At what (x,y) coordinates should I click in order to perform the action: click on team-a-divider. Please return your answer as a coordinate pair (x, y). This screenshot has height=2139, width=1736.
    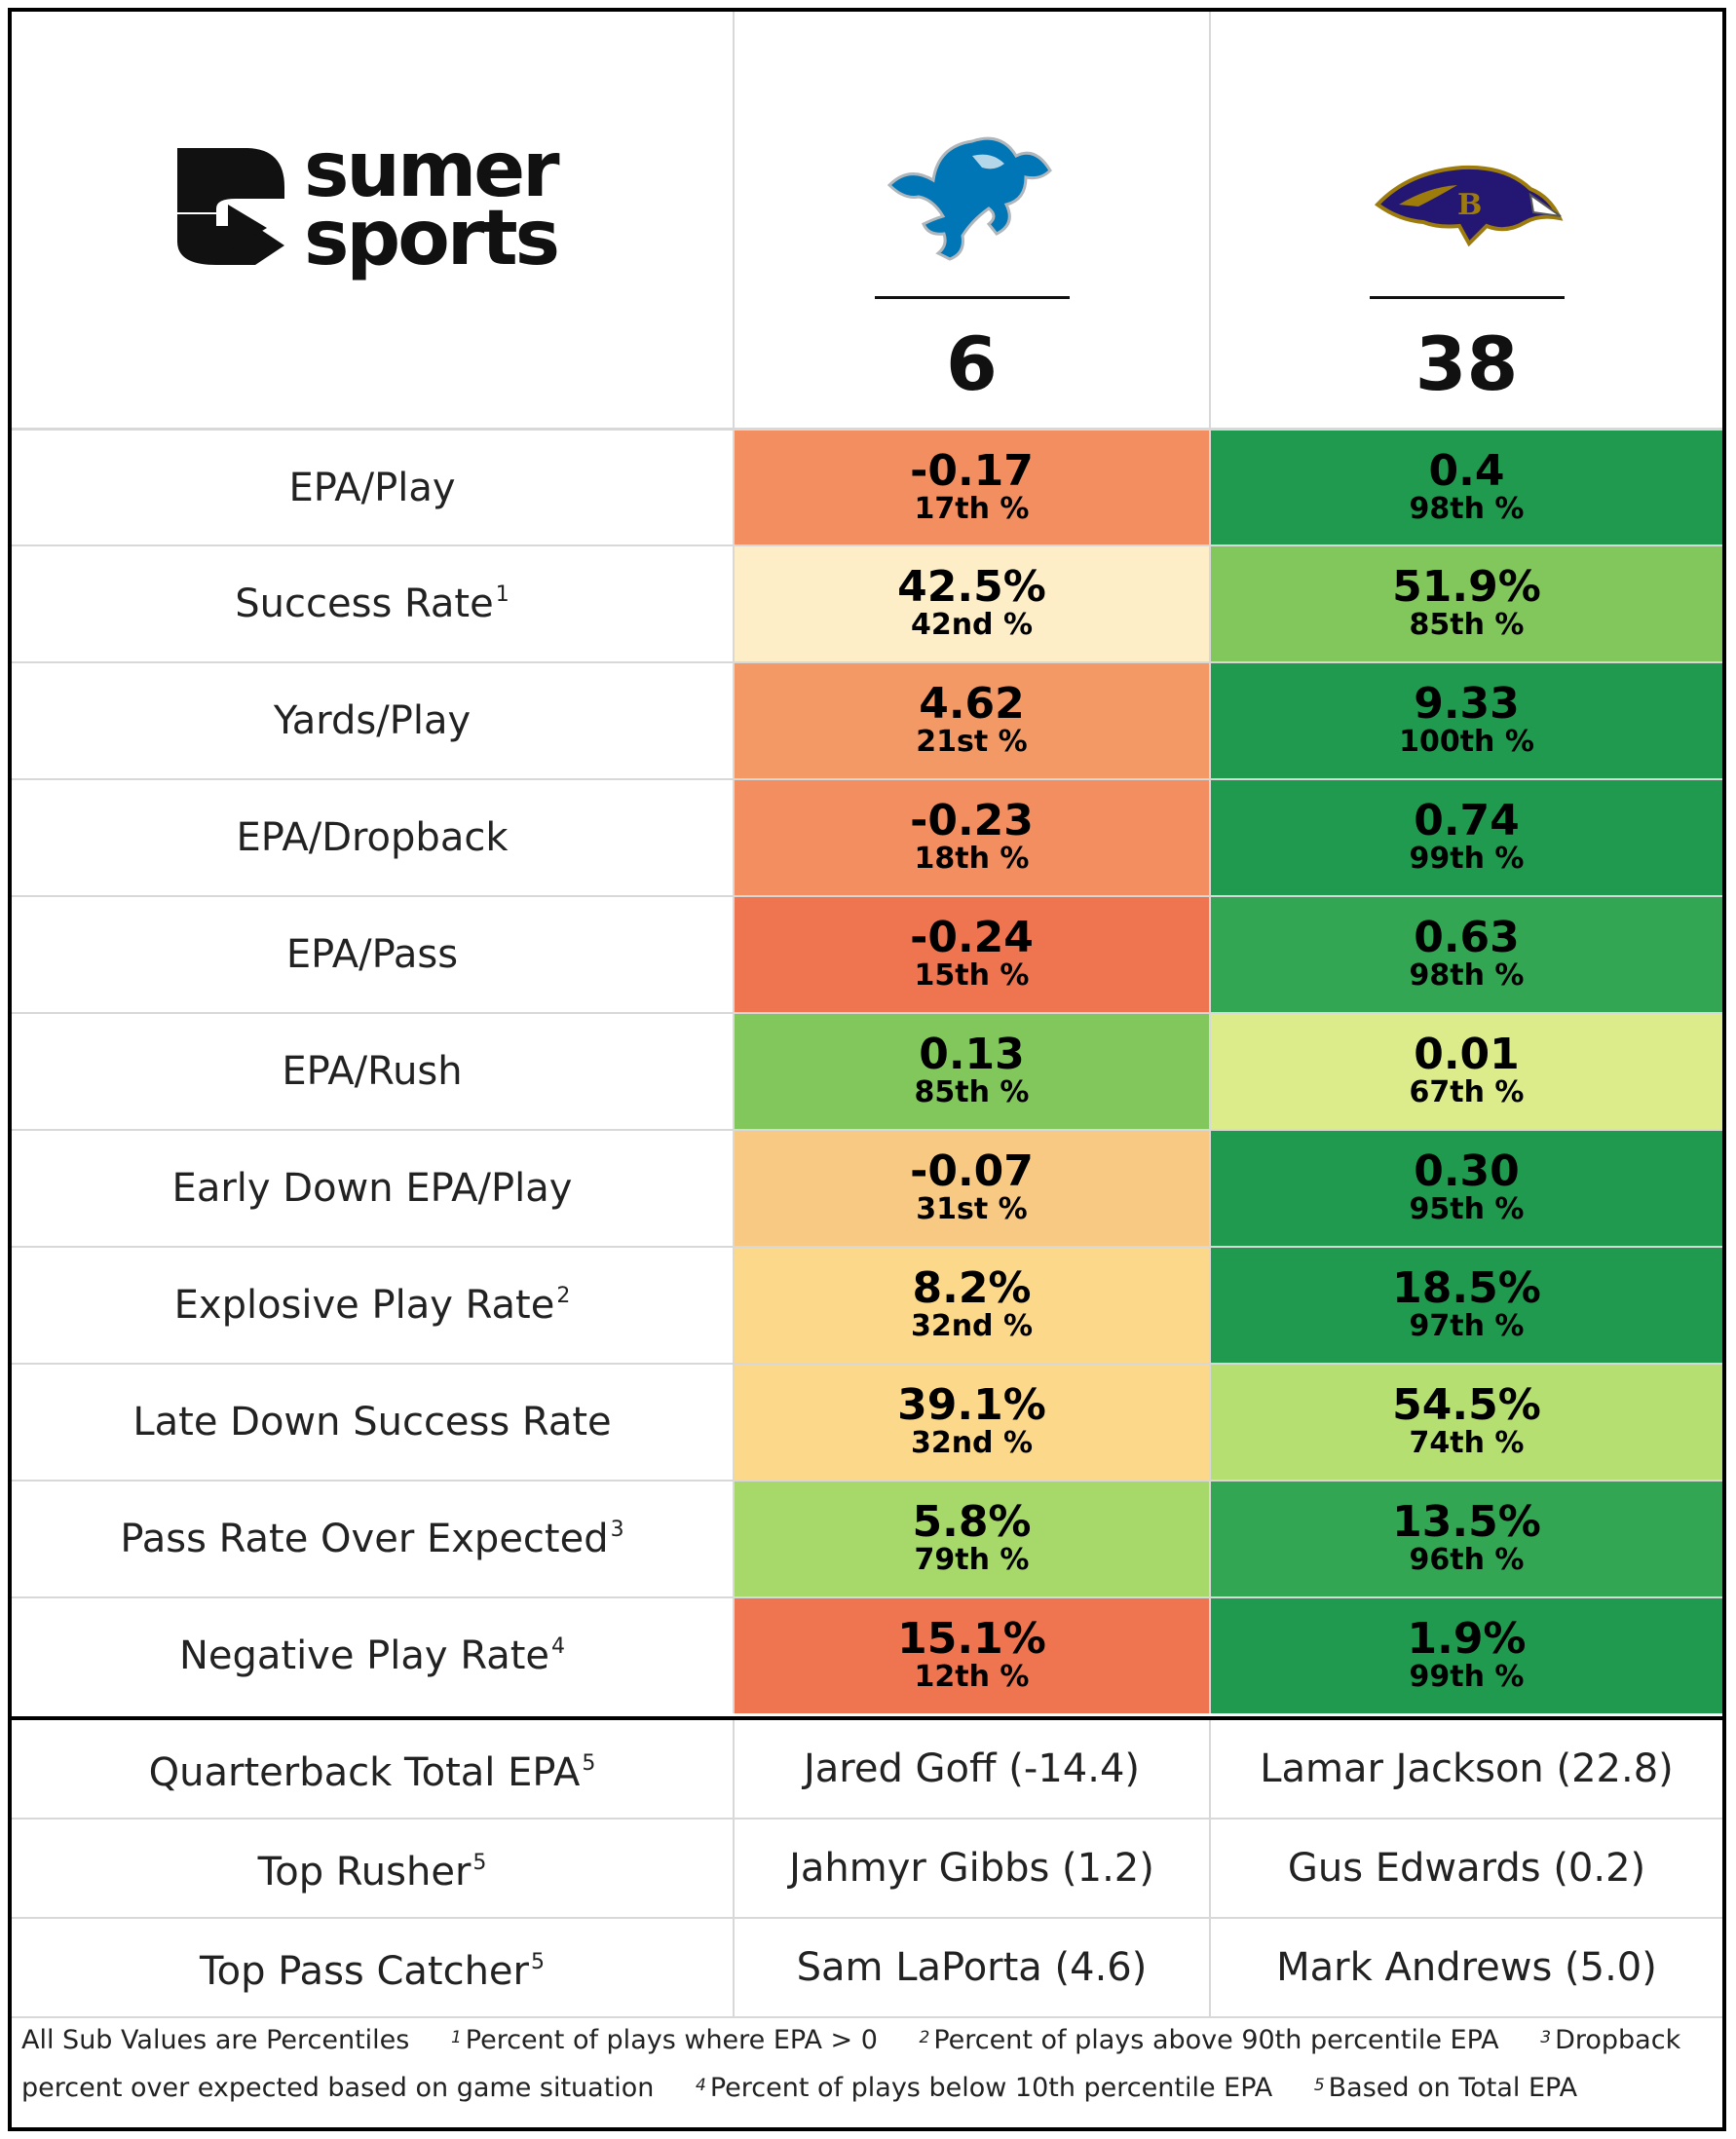
    Looking at the image, I should click on (972, 298).